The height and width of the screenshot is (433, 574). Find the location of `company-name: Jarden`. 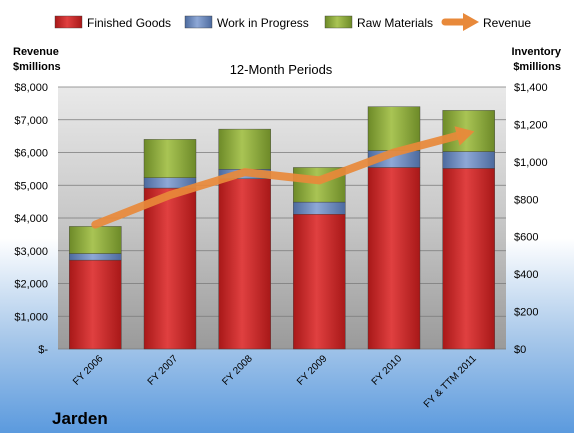

company-name: Jarden is located at coordinates (80, 418).